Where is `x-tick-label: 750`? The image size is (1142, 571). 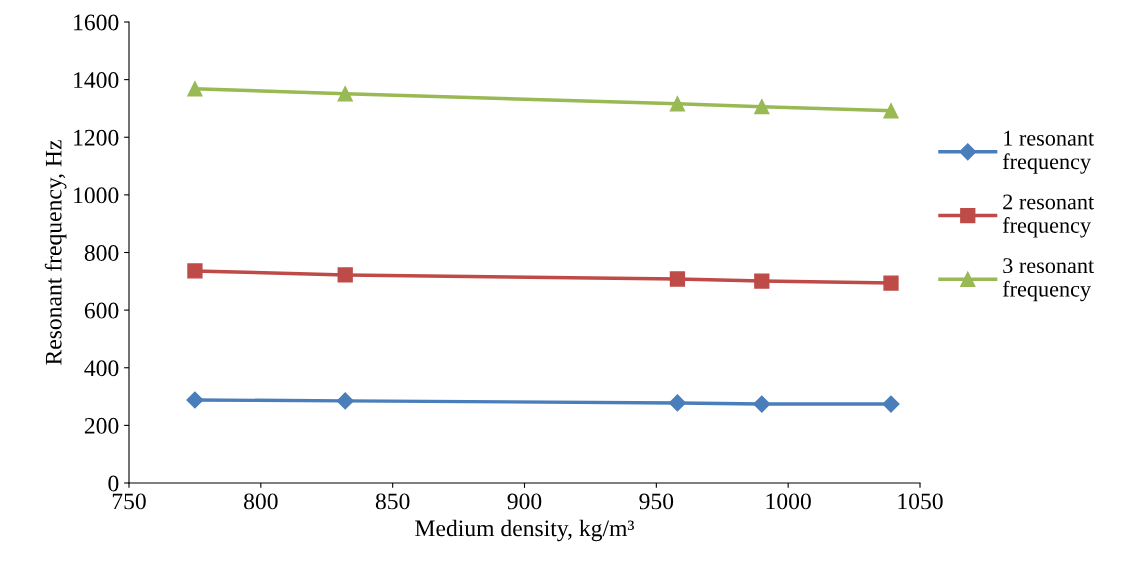 x-tick-label: 750 is located at coordinates (129, 501).